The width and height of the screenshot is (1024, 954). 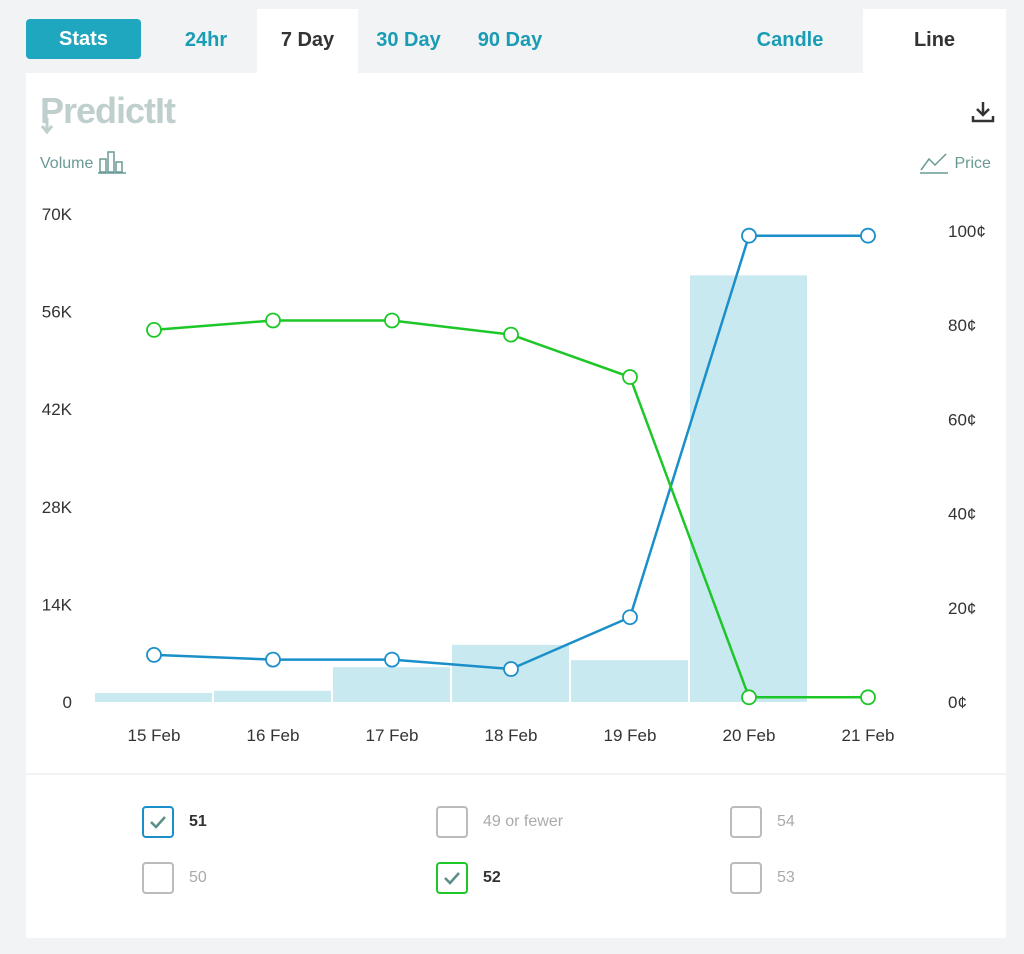 I want to click on logo-arrow-icon, so click(x=47, y=126).